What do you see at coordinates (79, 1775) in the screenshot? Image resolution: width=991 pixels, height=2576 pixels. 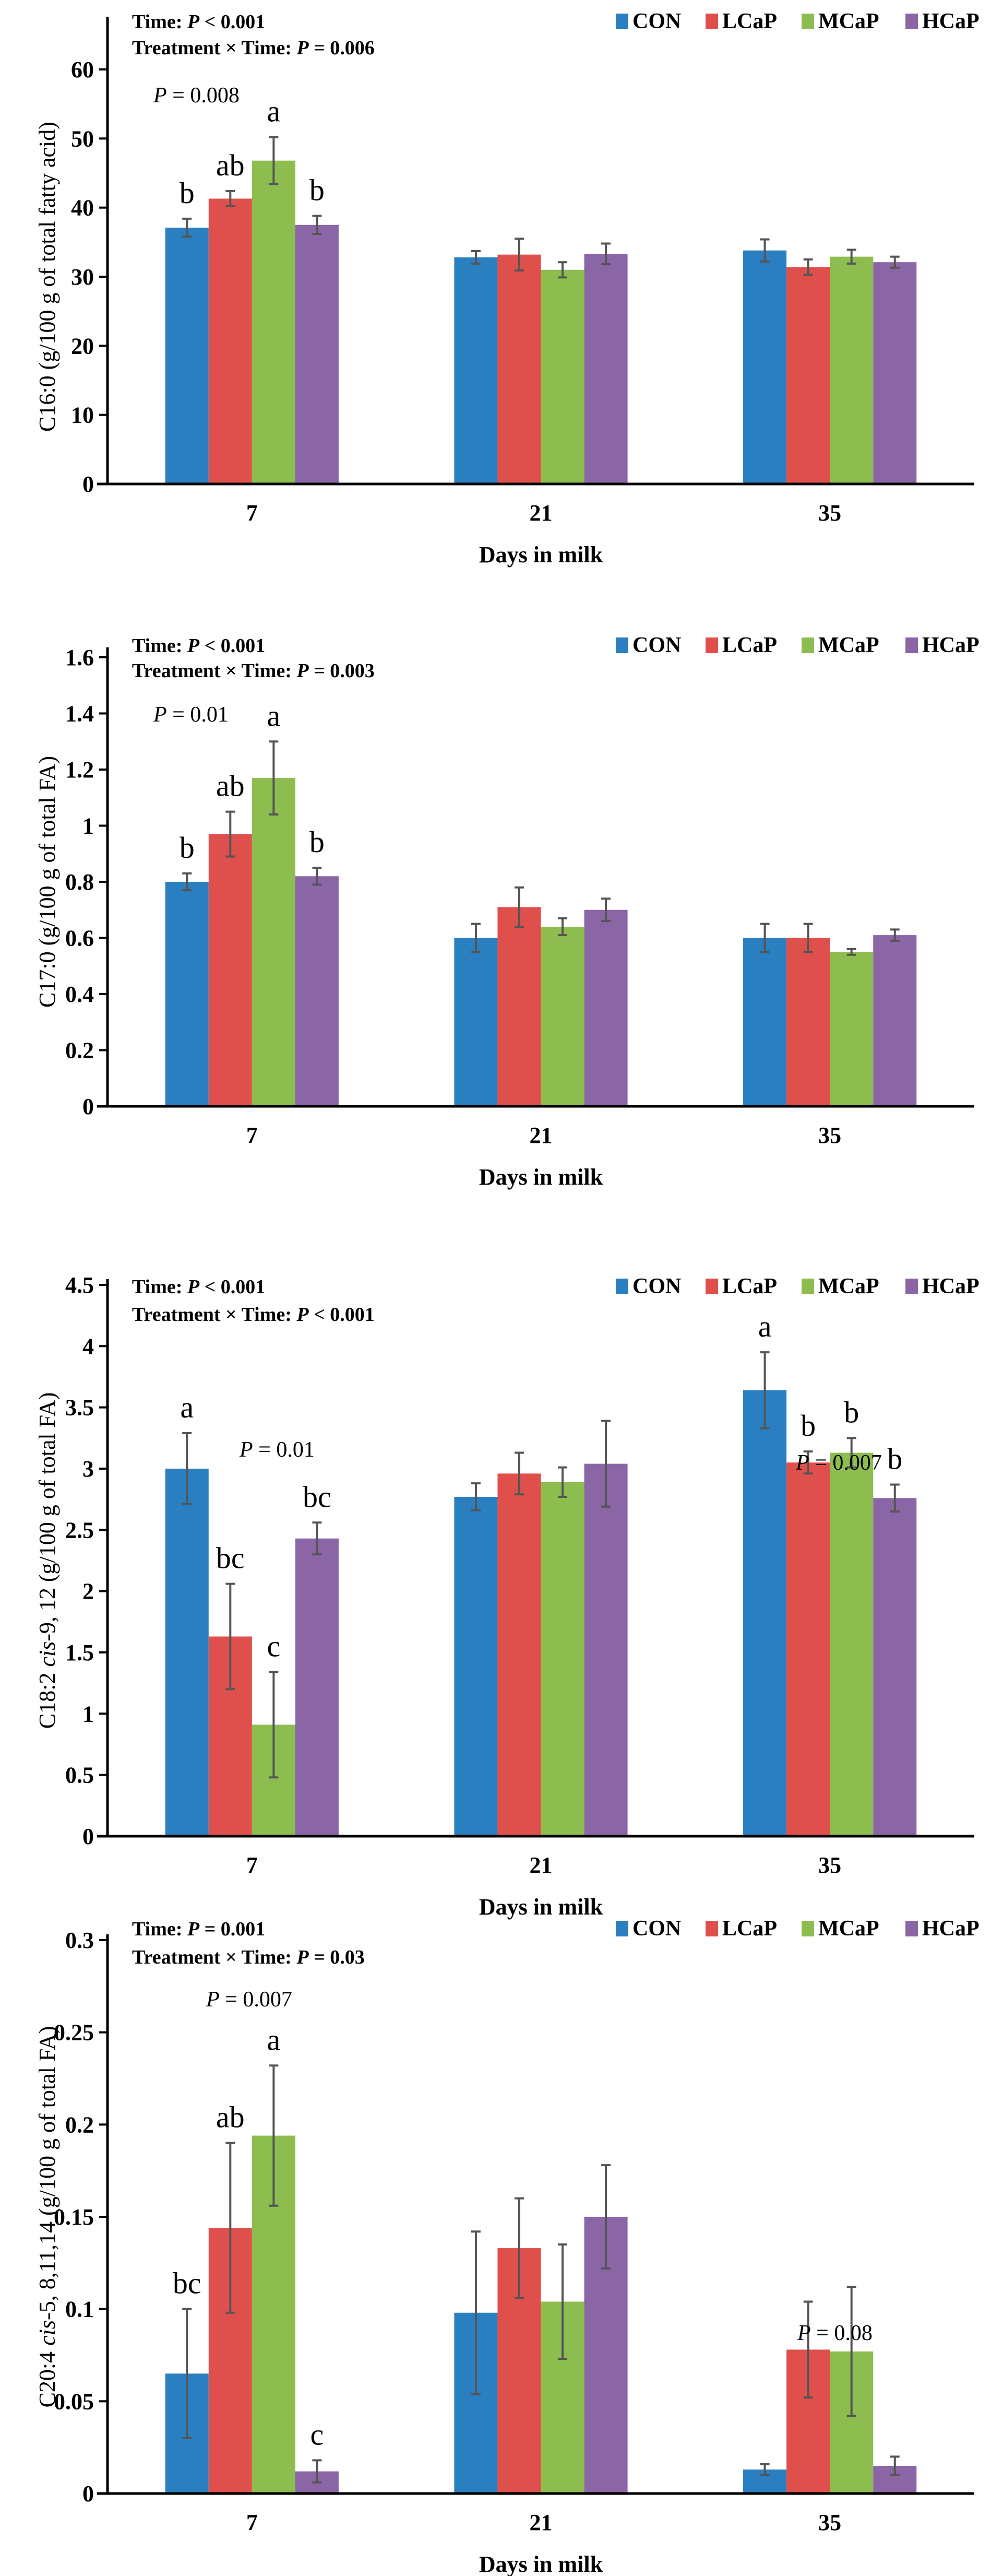 I see `y-tick-label: 0.5` at bounding box center [79, 1775].